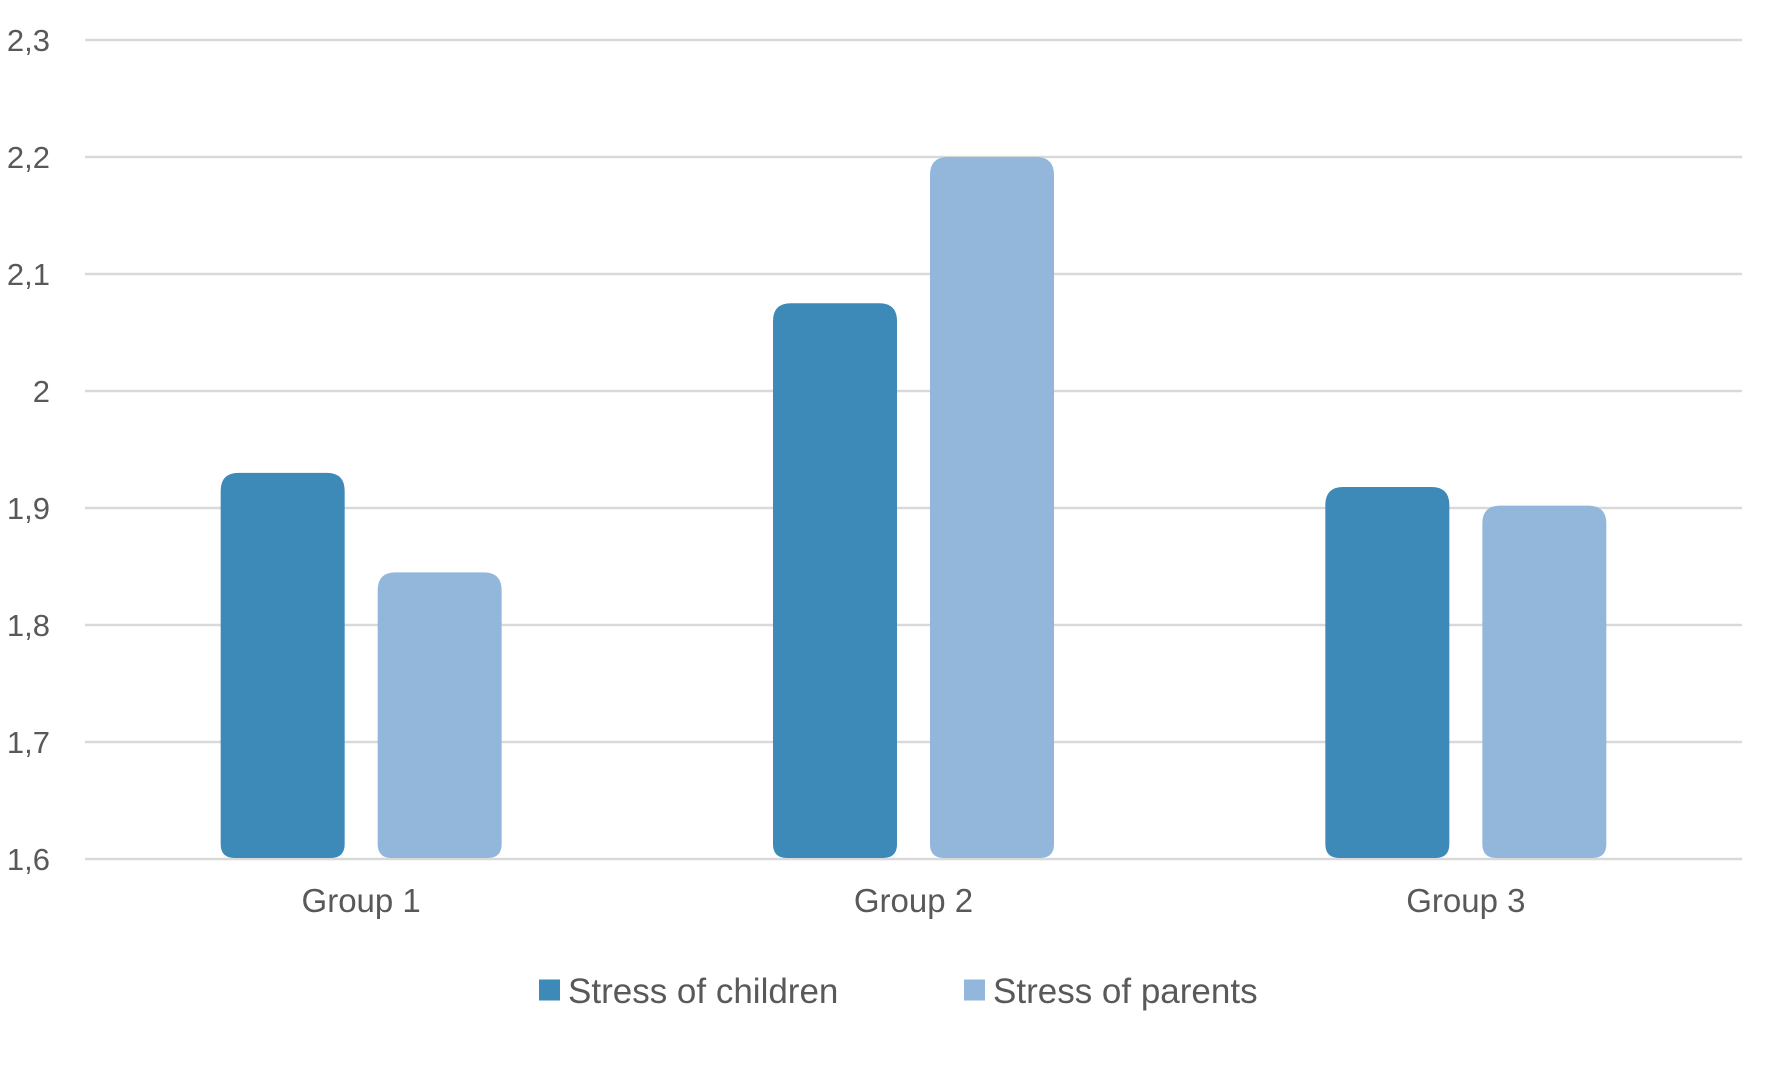 The image size is (1773, 1079). What do you see at coordinates (361, 900) in the screenshot?
I see `x-category-label: Group 1` at bounding box center [361, 900].